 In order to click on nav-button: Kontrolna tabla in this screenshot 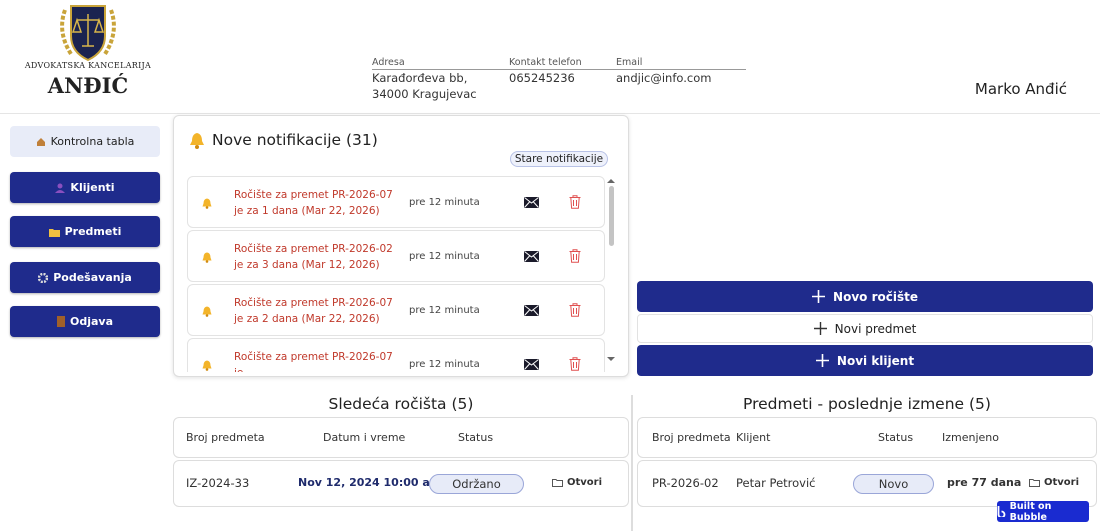, I will do `click(85, 141)`.